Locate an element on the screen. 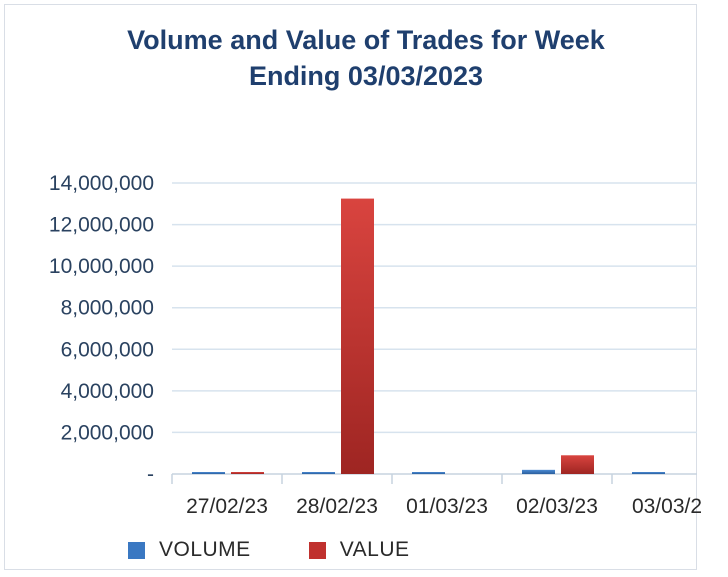  y-tick-label: 8,000,000 is located at coordinates (107, 308).